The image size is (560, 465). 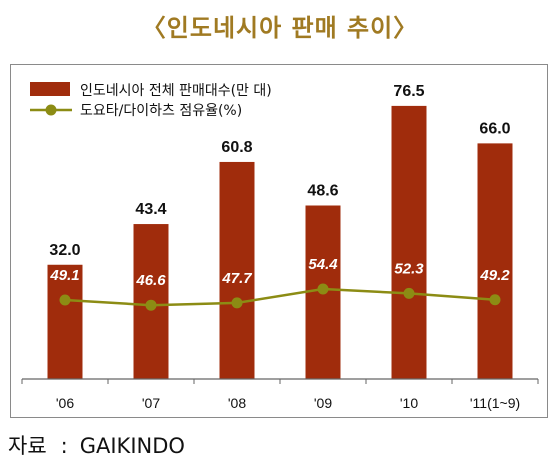 What do you see at coordinates (494, 275) in the screenshot?
I see `share-value-label-5: 49.2` at bounding box center [494, 275].